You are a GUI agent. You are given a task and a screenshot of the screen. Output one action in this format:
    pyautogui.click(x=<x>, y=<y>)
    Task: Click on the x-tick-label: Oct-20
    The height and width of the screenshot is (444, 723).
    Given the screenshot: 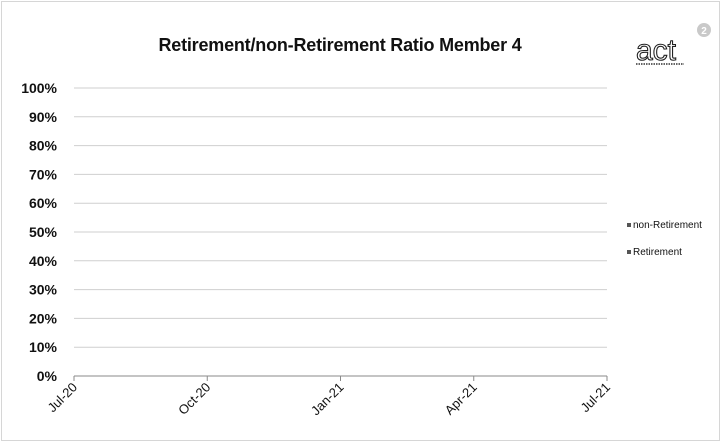 What is the action you would take?
    pyautogui.click(x=194, y=399)
    